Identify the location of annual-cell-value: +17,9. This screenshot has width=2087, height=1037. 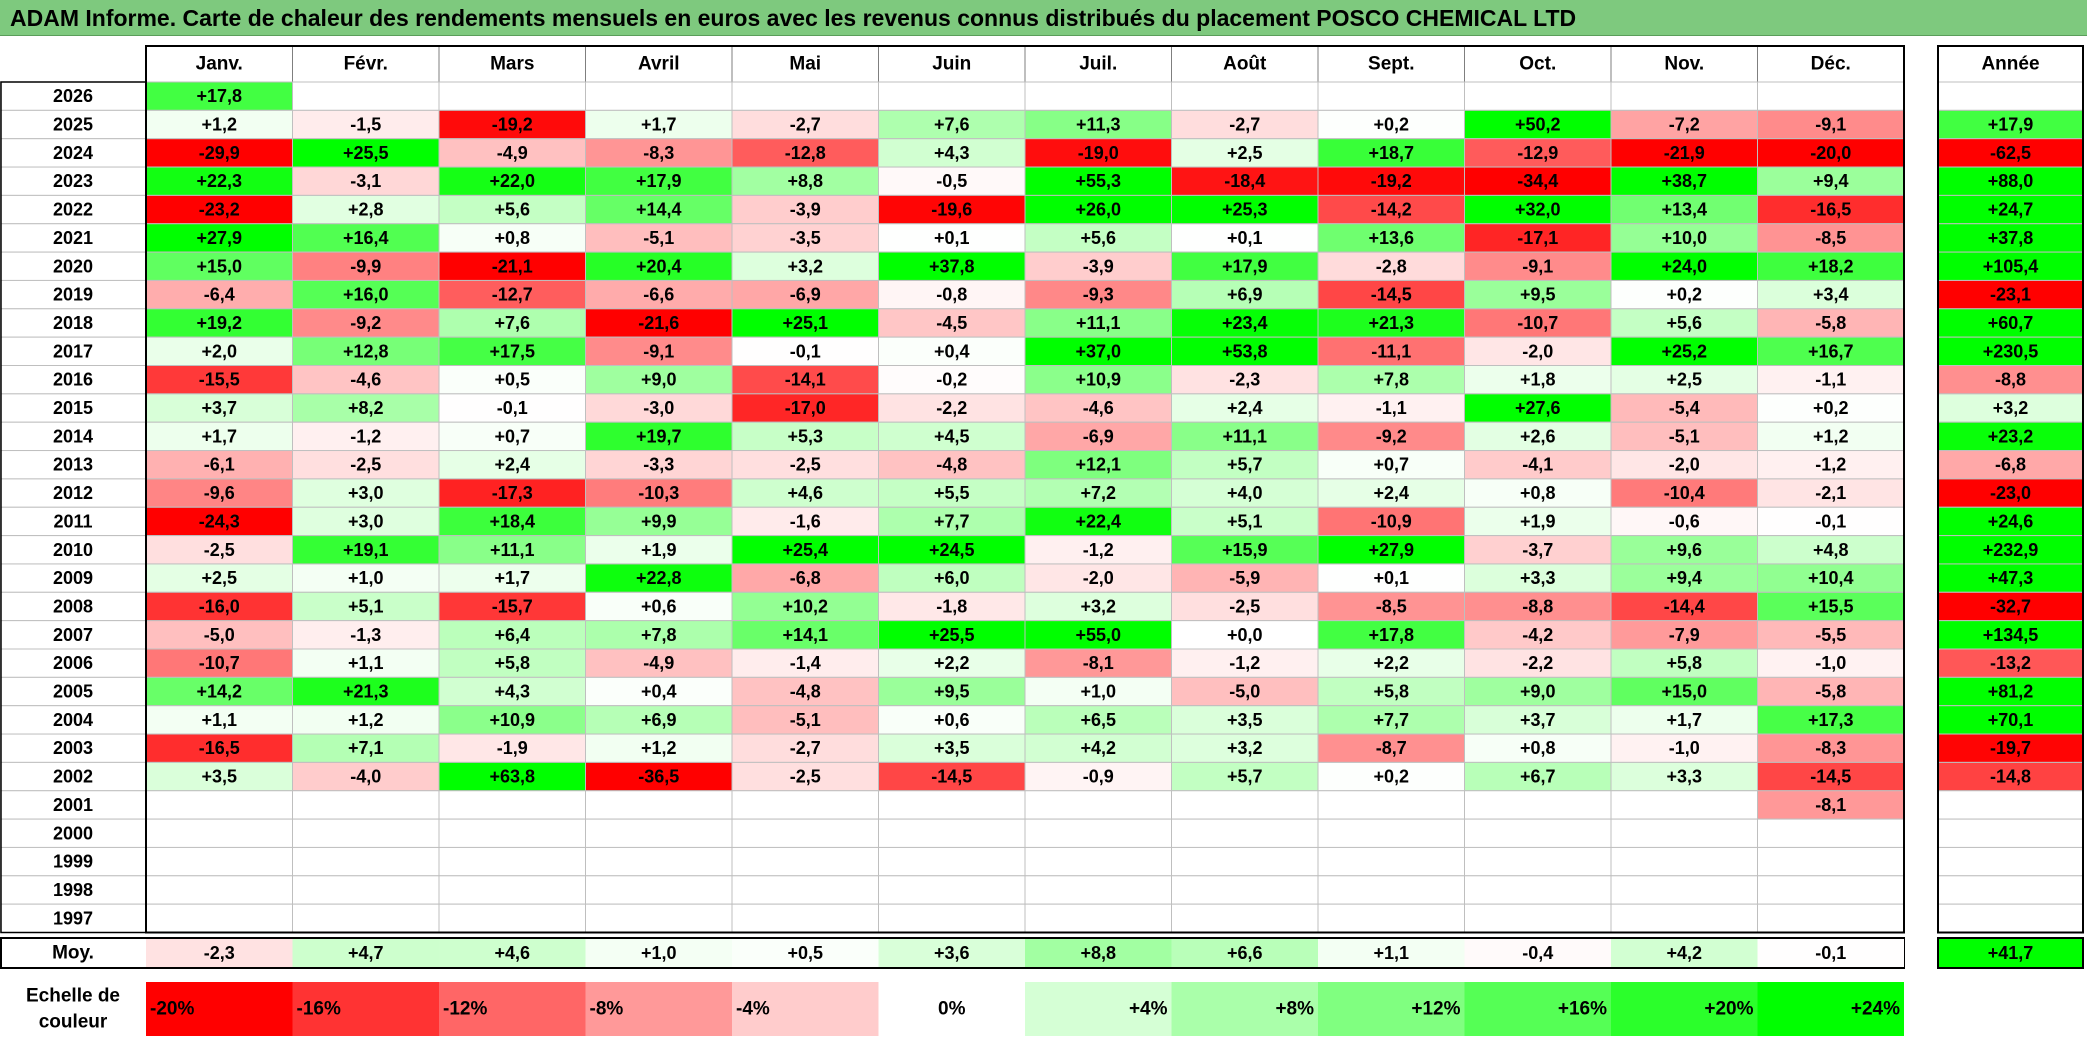
(2011, 125).